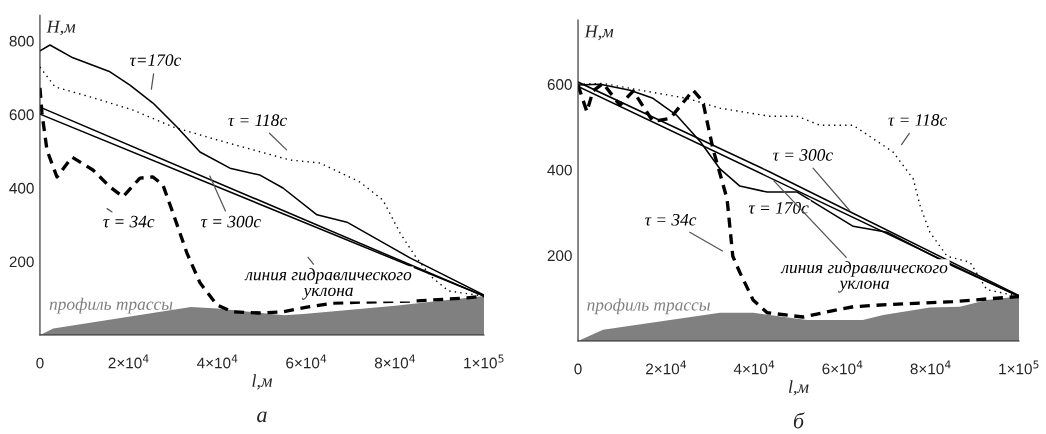 The height and width of the screenshot is (434, 1046). What do you see at coordinates (799, 420) in the screenshot?
I see `text: б` at bounding box center [799, 420].